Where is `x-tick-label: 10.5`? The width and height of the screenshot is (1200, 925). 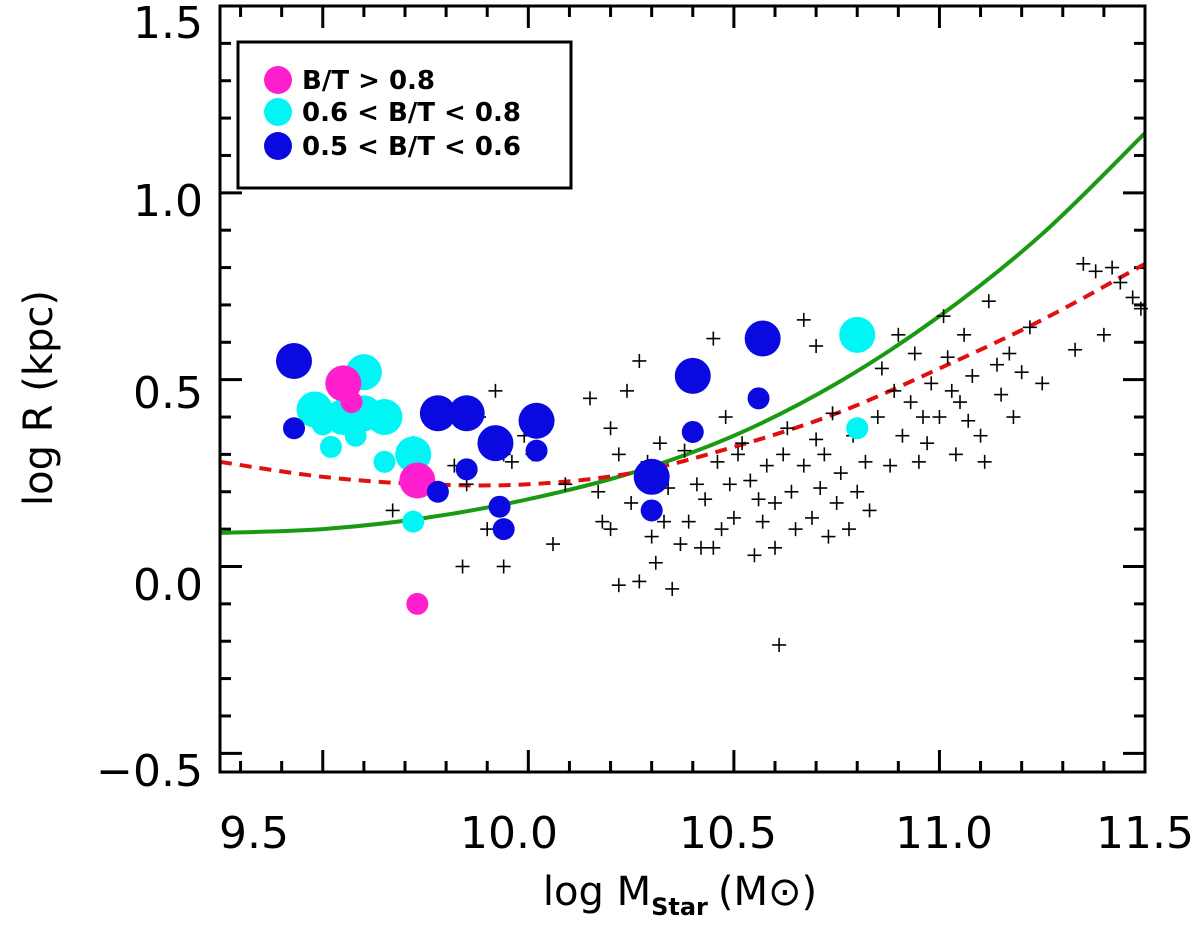
x-tick-label: 10.5 is located at coordinates (728, 833).